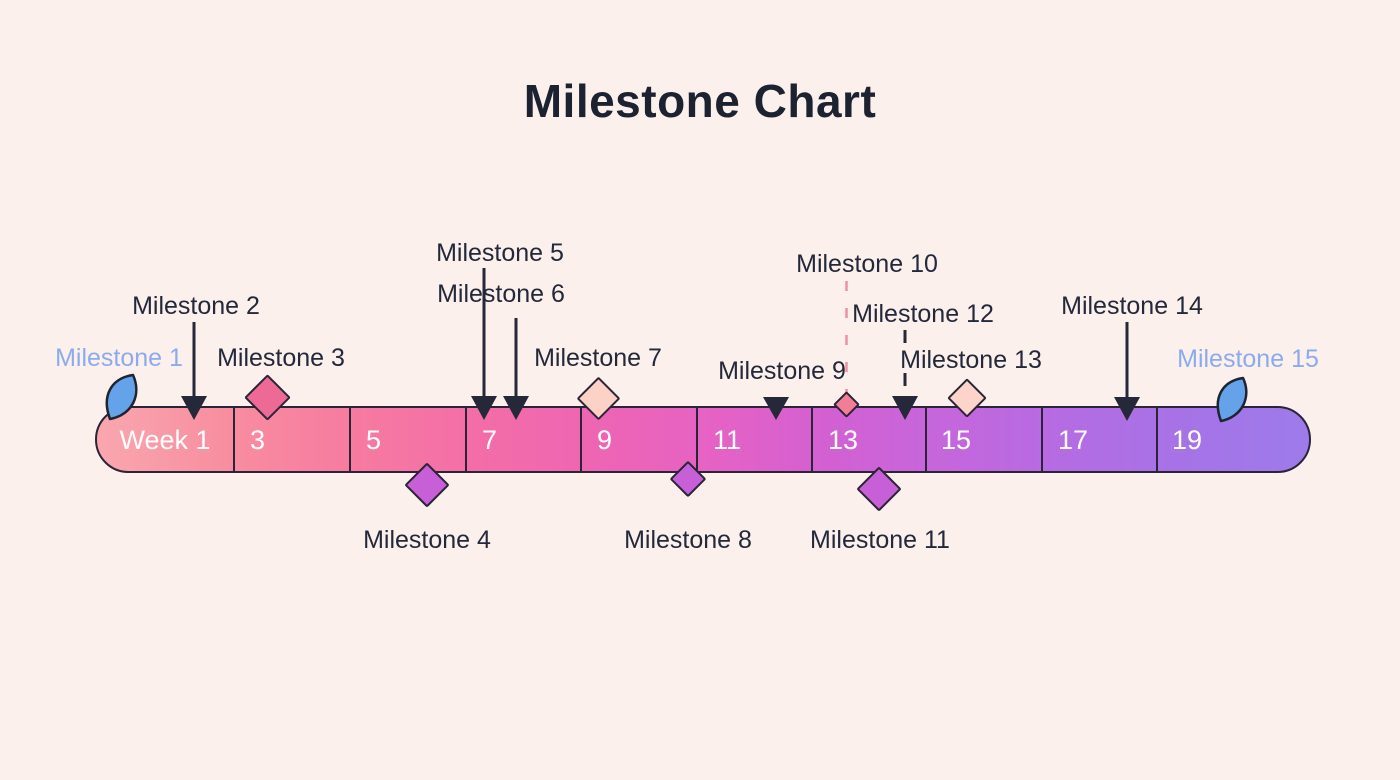 Image resolution: width=1400 pixels, height=780 pixels. What do you see at coordinates (119, 358) in the screenshot?
I see `milestone-1-label: Milestone 1` at bounding box center [119, 358].